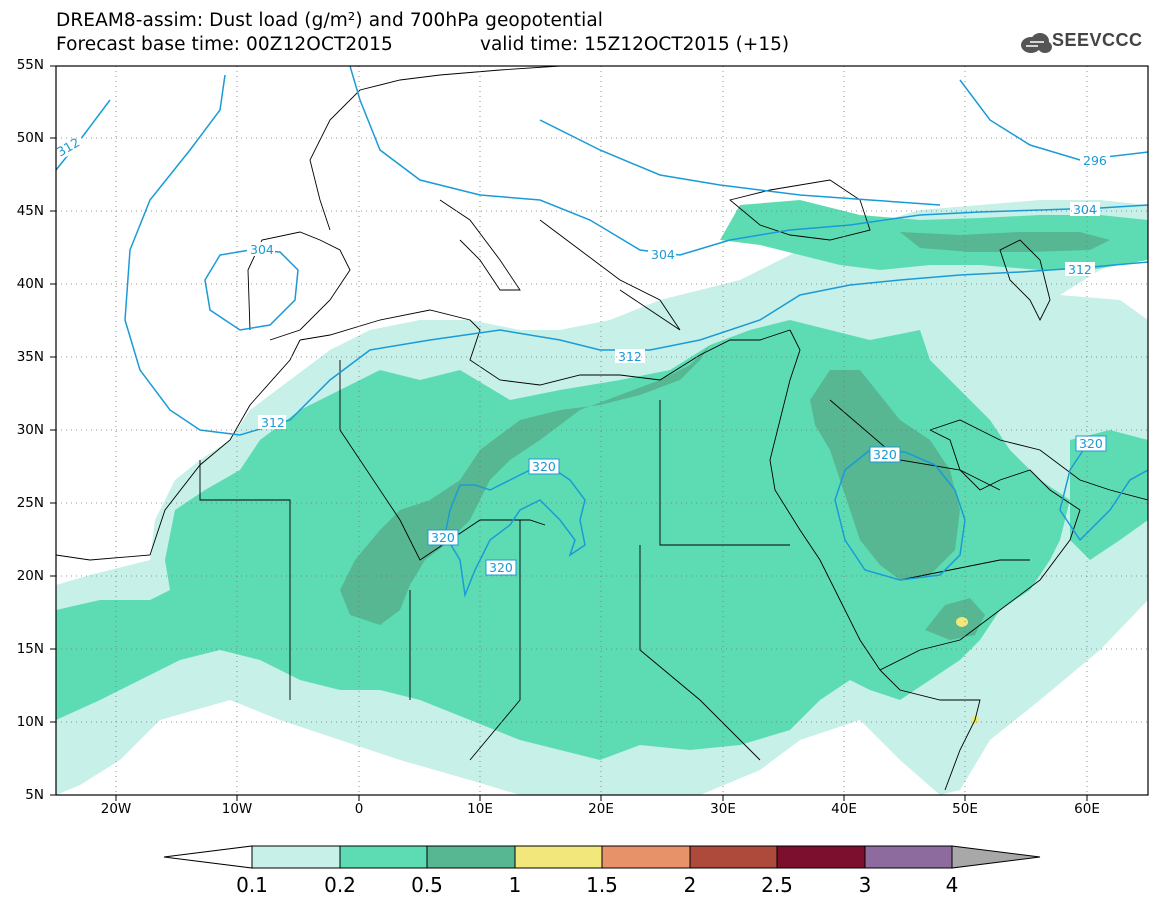 The width and height of the screenshot is (1165, 907). Describe the element at coordinates (723, 809) in the screenshot. I see `lon-label: 30E` at that location.